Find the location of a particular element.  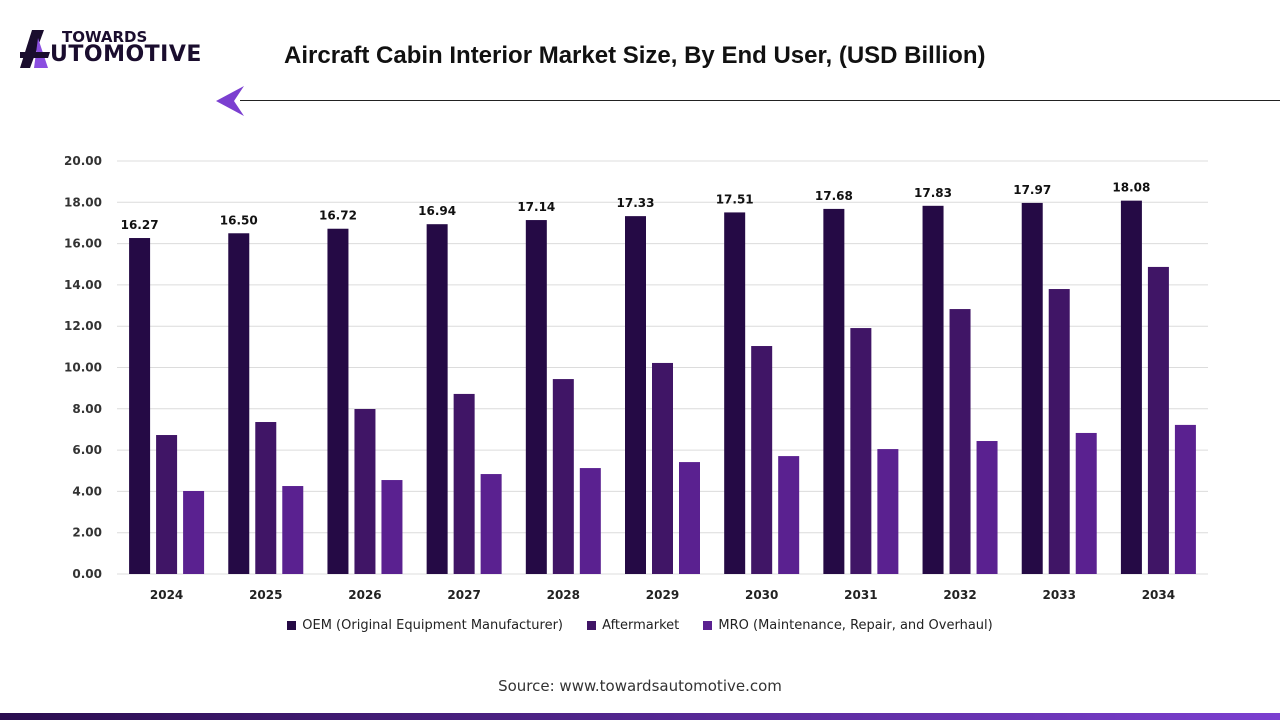

legend-item-oem: OEM (Original Equipment Manufacturer) is located at coordinates (425, 625).